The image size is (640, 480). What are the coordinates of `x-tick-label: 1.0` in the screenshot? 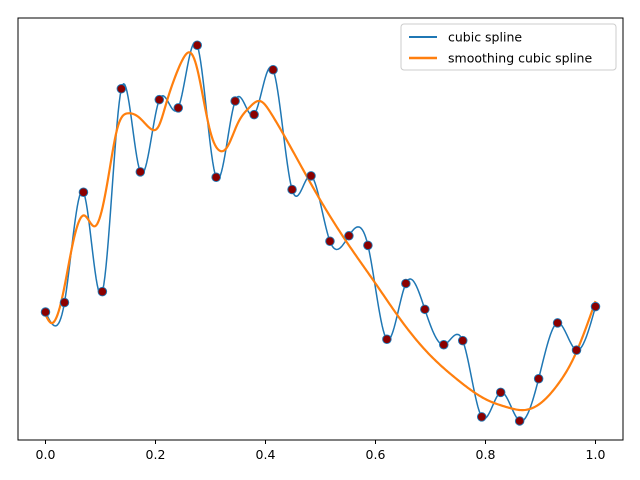 It's located at (596, 454).